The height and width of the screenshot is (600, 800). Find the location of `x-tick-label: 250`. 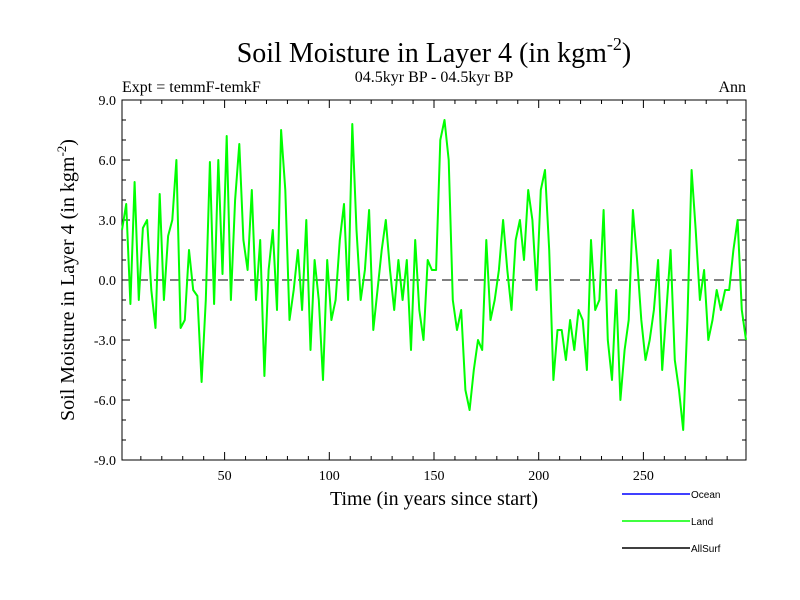

x-tick-label: 250 is located at coordinates (643, 476).